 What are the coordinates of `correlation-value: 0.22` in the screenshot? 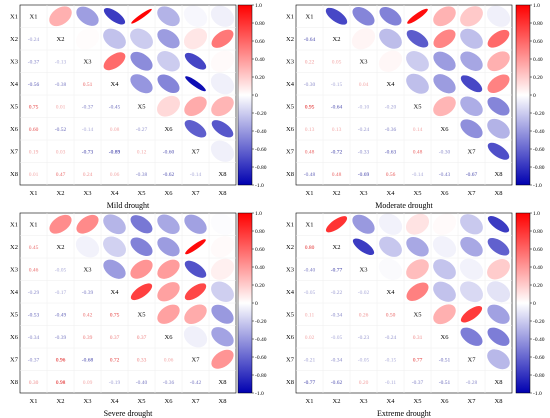 It's located at (310, 62).